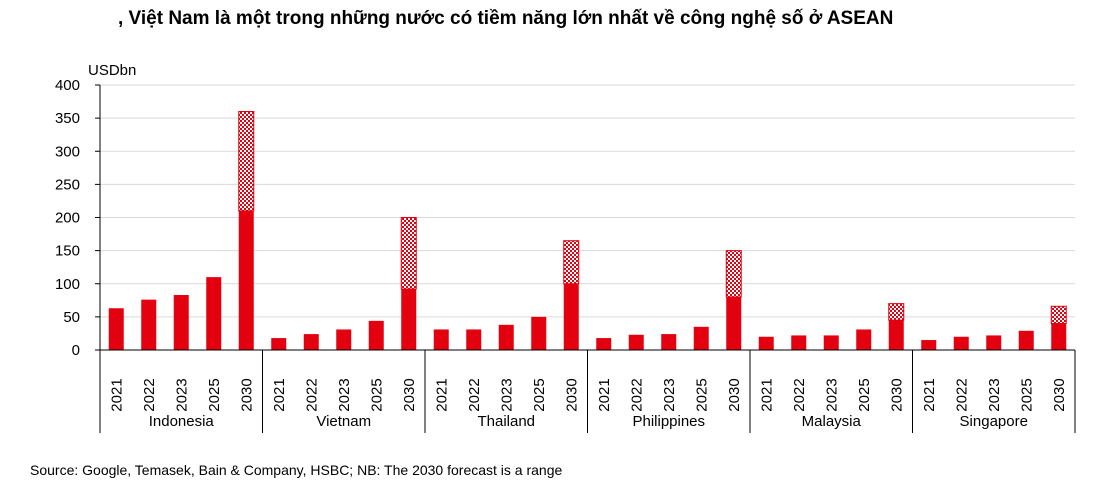 The height and width of the screenshot is (490, 1098). Describe the element at coordinates (112, 70) in the screenshot. I see `y-axis-unit: USDbn` at that location.